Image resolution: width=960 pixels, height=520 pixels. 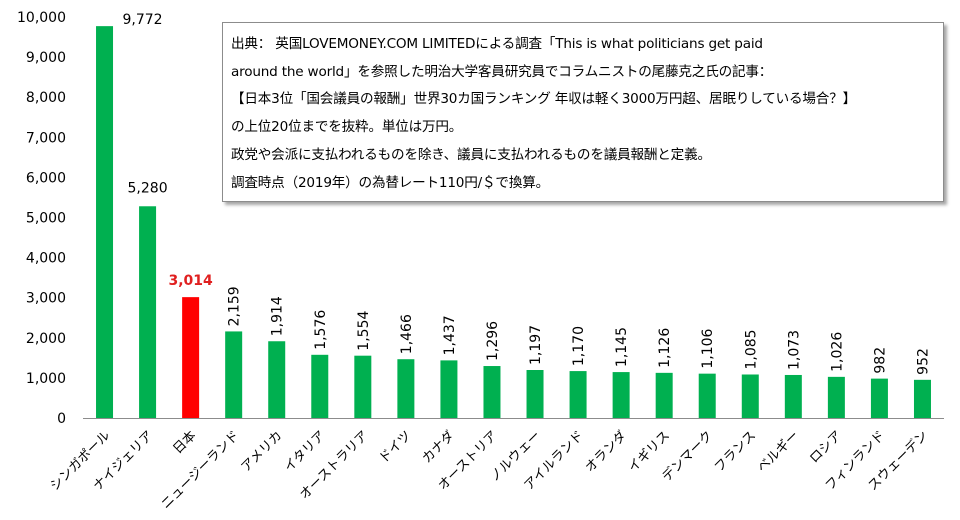 I want to click on x-tick-label: ドイツ, so click(x=396, y=447).